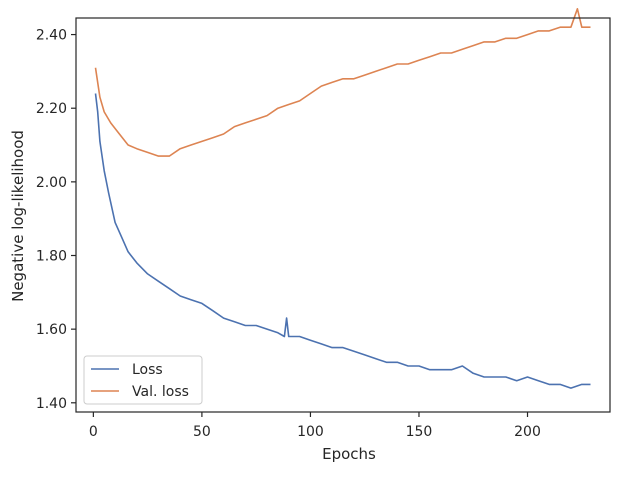  I want to click on legend: Loss Val. loss, so click(143, 380).